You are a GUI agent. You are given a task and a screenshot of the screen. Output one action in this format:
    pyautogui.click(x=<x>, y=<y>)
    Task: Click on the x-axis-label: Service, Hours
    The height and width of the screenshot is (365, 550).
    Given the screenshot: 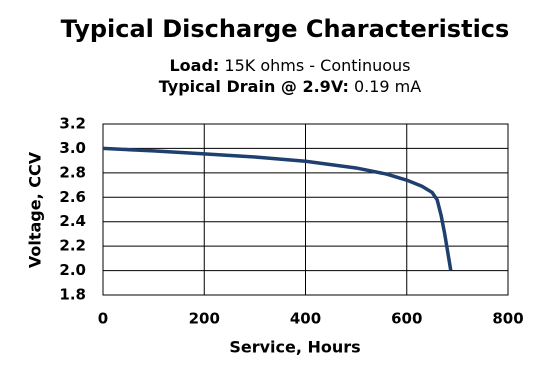 What is the action you would take?
    pyautogui.click(x=294, y=347)
    